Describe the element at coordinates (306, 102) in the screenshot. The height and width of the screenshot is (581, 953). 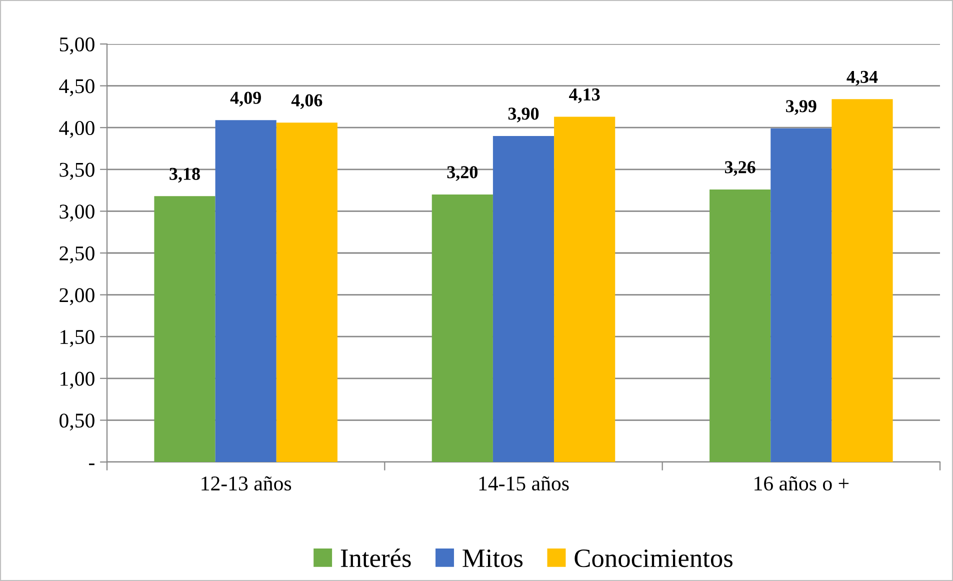
I see `data-label: 4,06` at that location.